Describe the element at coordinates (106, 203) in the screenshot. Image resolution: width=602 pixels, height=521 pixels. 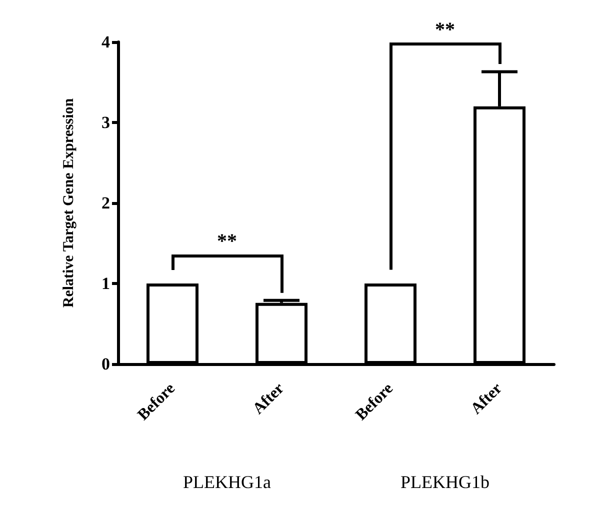
I see `y-tick-label: 2` at that location.